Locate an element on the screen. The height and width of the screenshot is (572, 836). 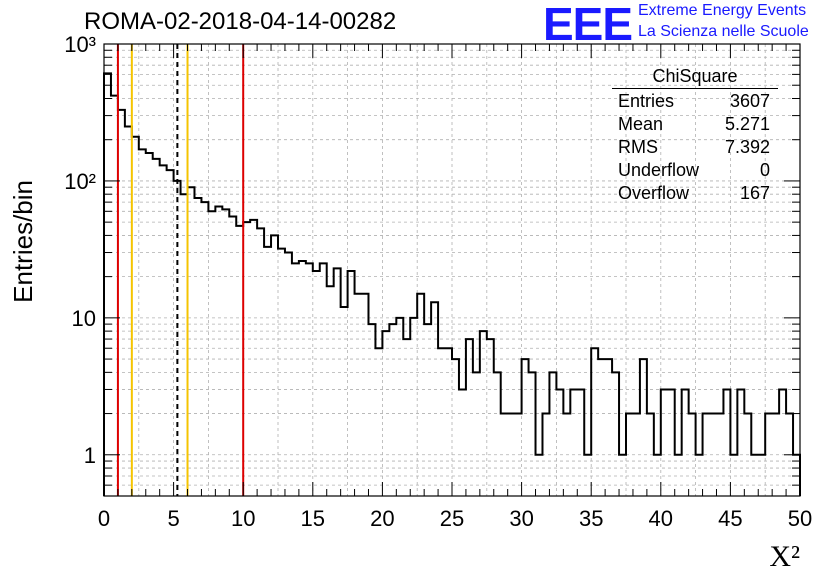
y-tick-label: 10³ is located at coordinates (80, 44).